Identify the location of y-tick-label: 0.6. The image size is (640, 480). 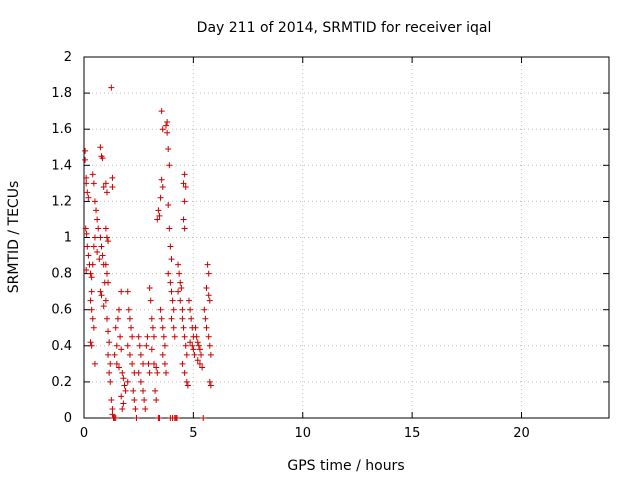
(61, 310).